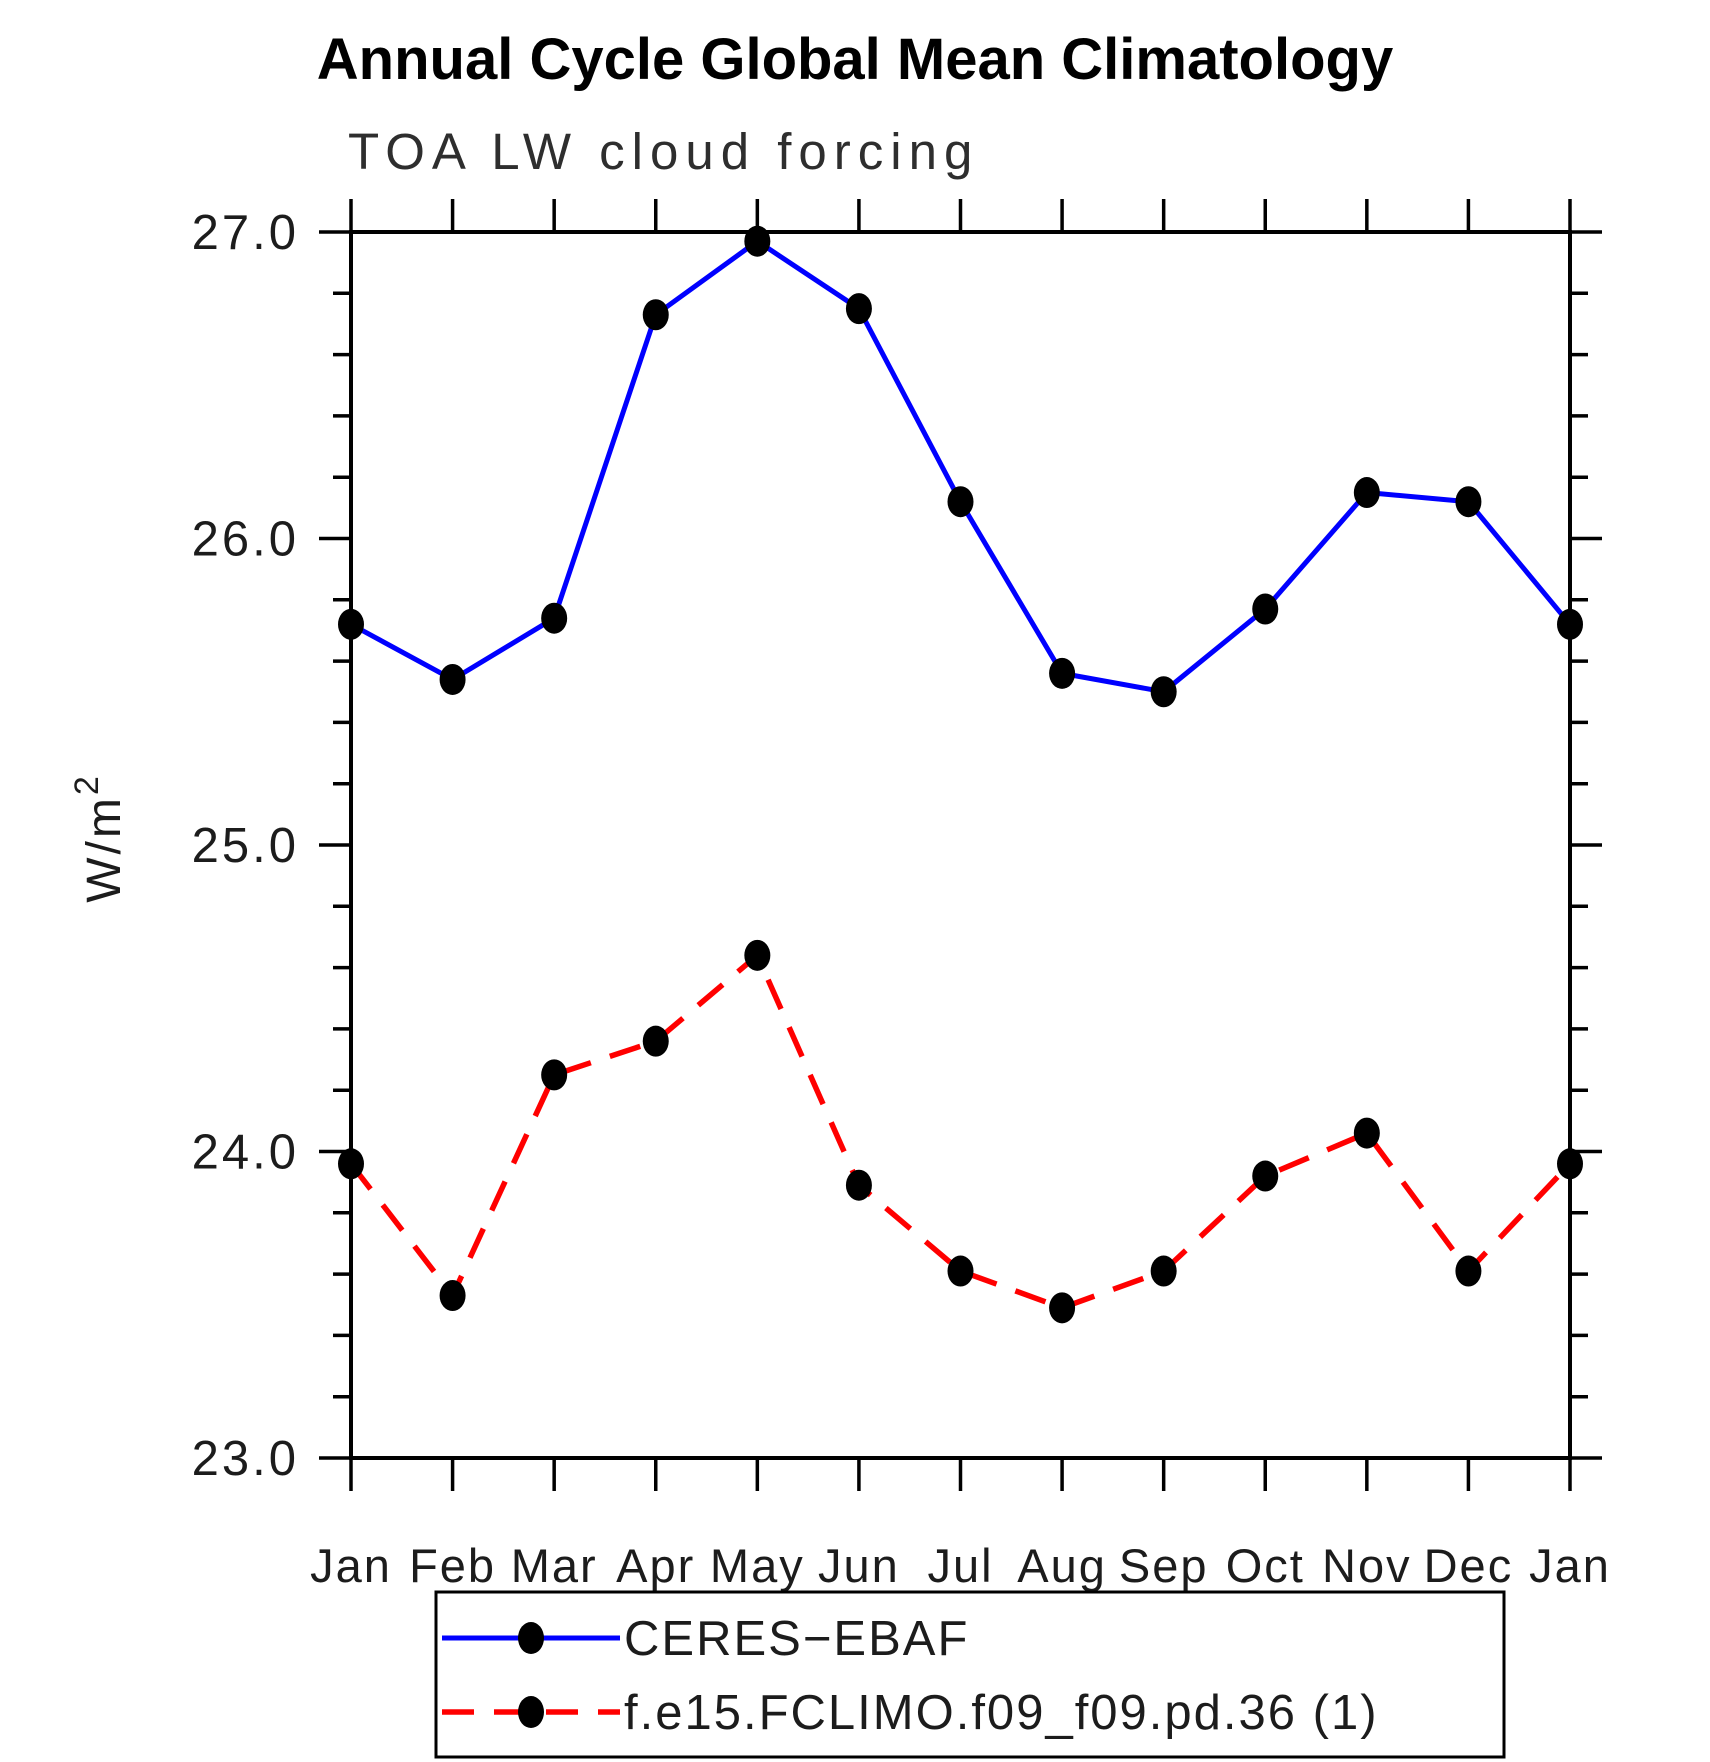 This screenshot has width=1710, height=1762. What do you see at coordinates (245, 1459) in the screenshot?
I see `y-tick-label: 23.0` at bounding box center [245, 1459].